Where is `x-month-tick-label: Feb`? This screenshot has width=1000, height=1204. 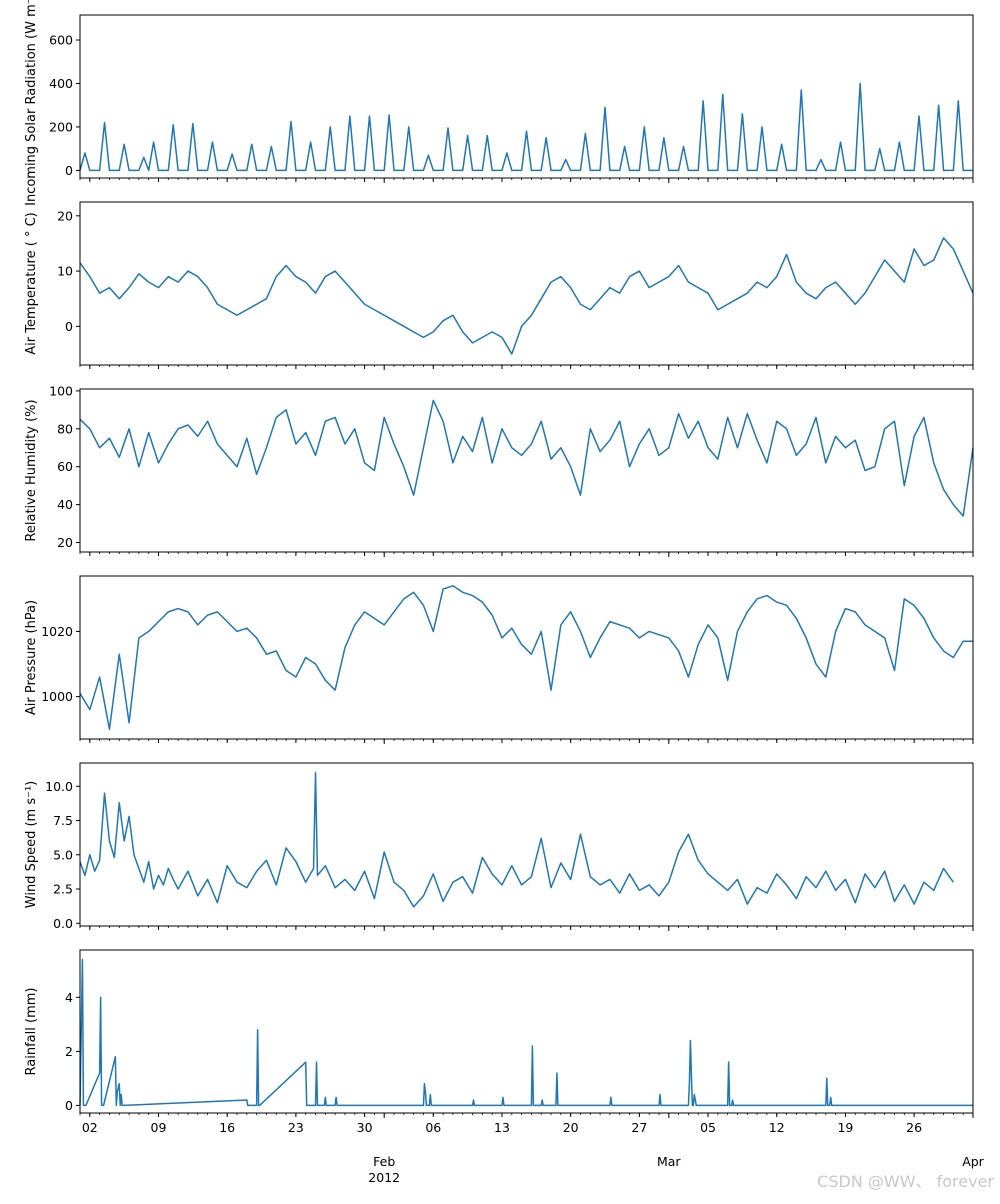 x-month-tick-label: Feb is located at coordinates (384, 1161).